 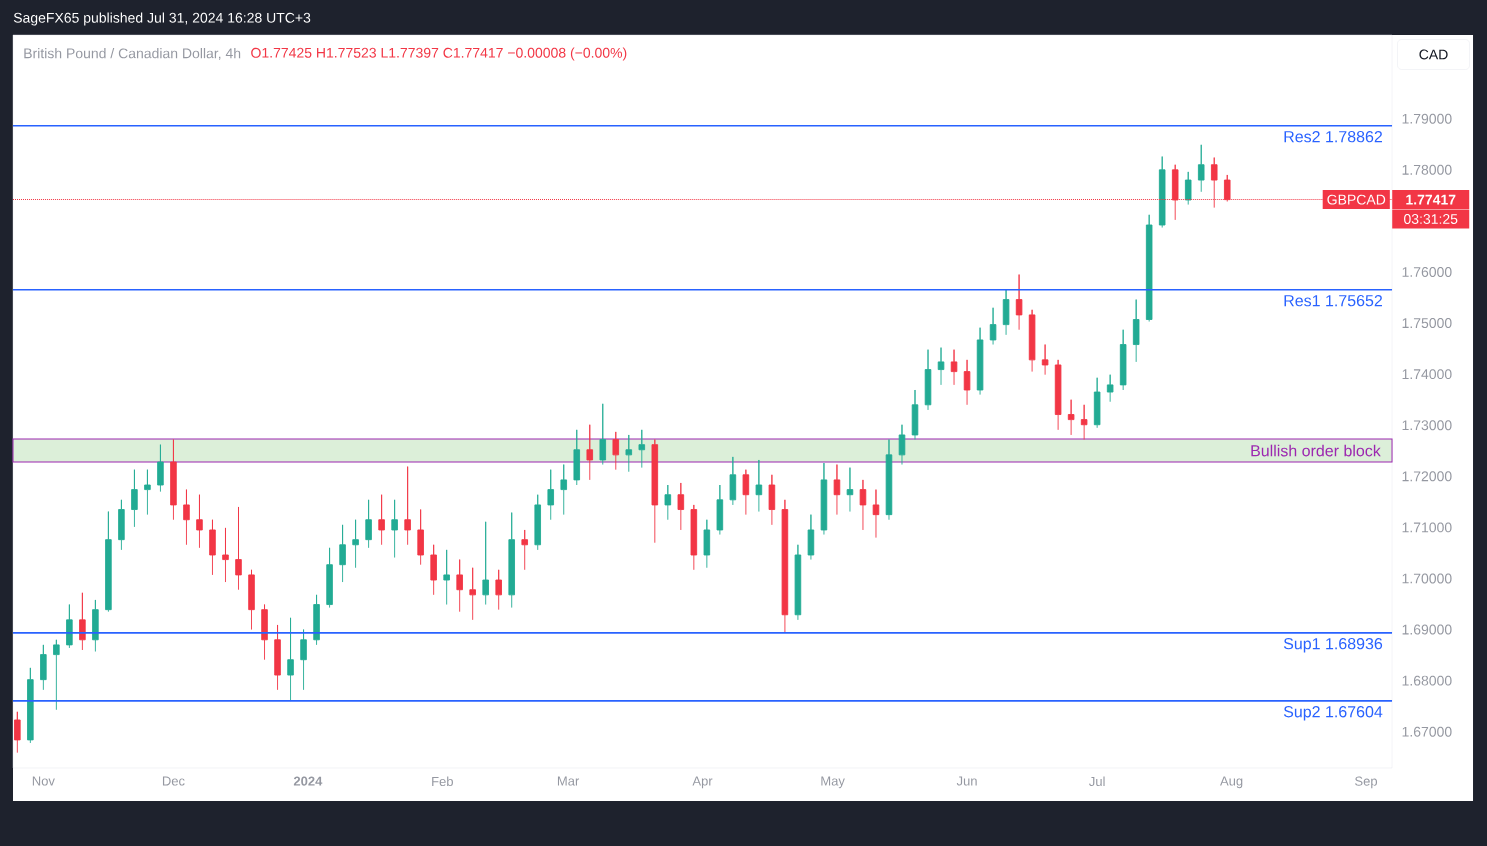 What do you see at coordinates (1427, 118) in the screenshot?
I see `y-tick-label: 1.79000` at bounding box center [1427, 118].